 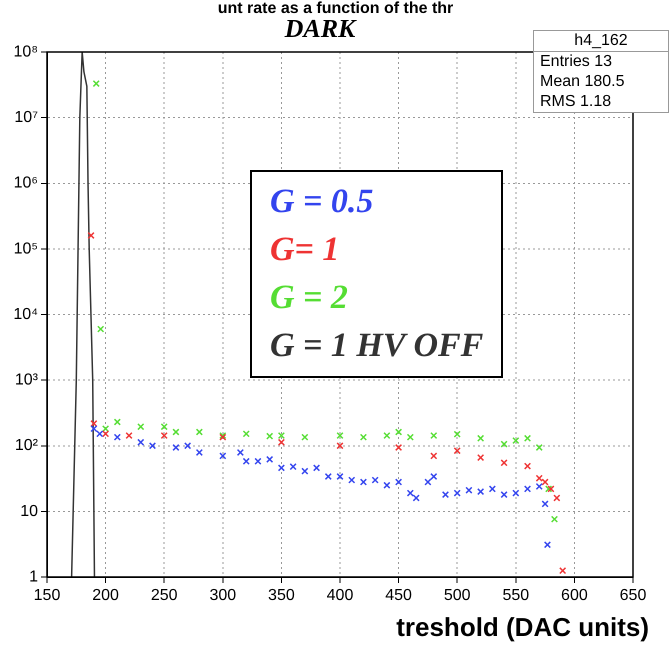 I want to click on text: G = 1 HV OFF, so click(x=377, y=346).